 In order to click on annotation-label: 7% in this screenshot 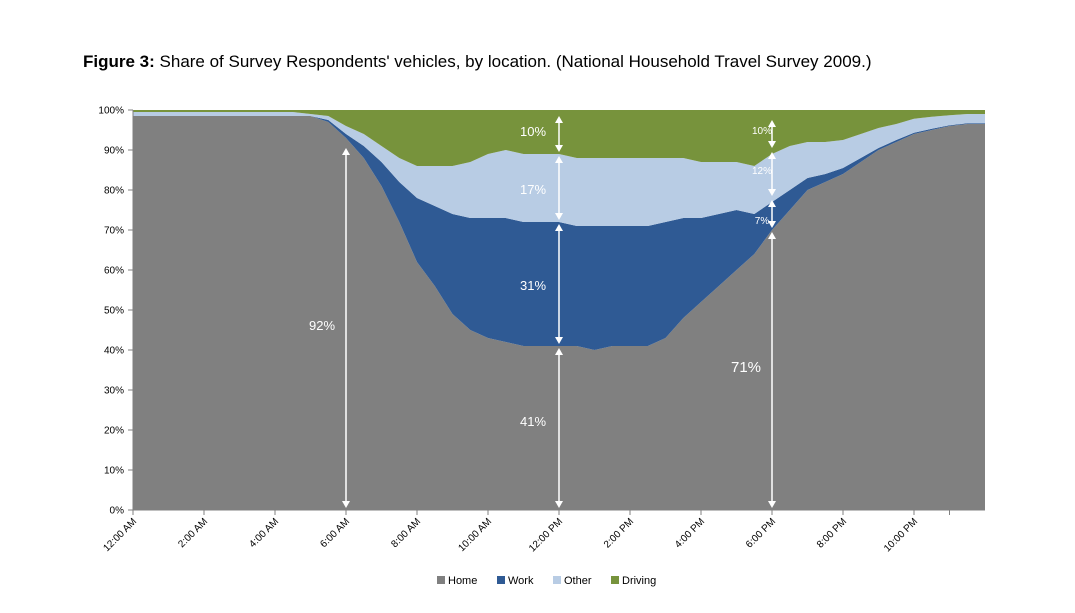, I will do `click(762, 221)`.